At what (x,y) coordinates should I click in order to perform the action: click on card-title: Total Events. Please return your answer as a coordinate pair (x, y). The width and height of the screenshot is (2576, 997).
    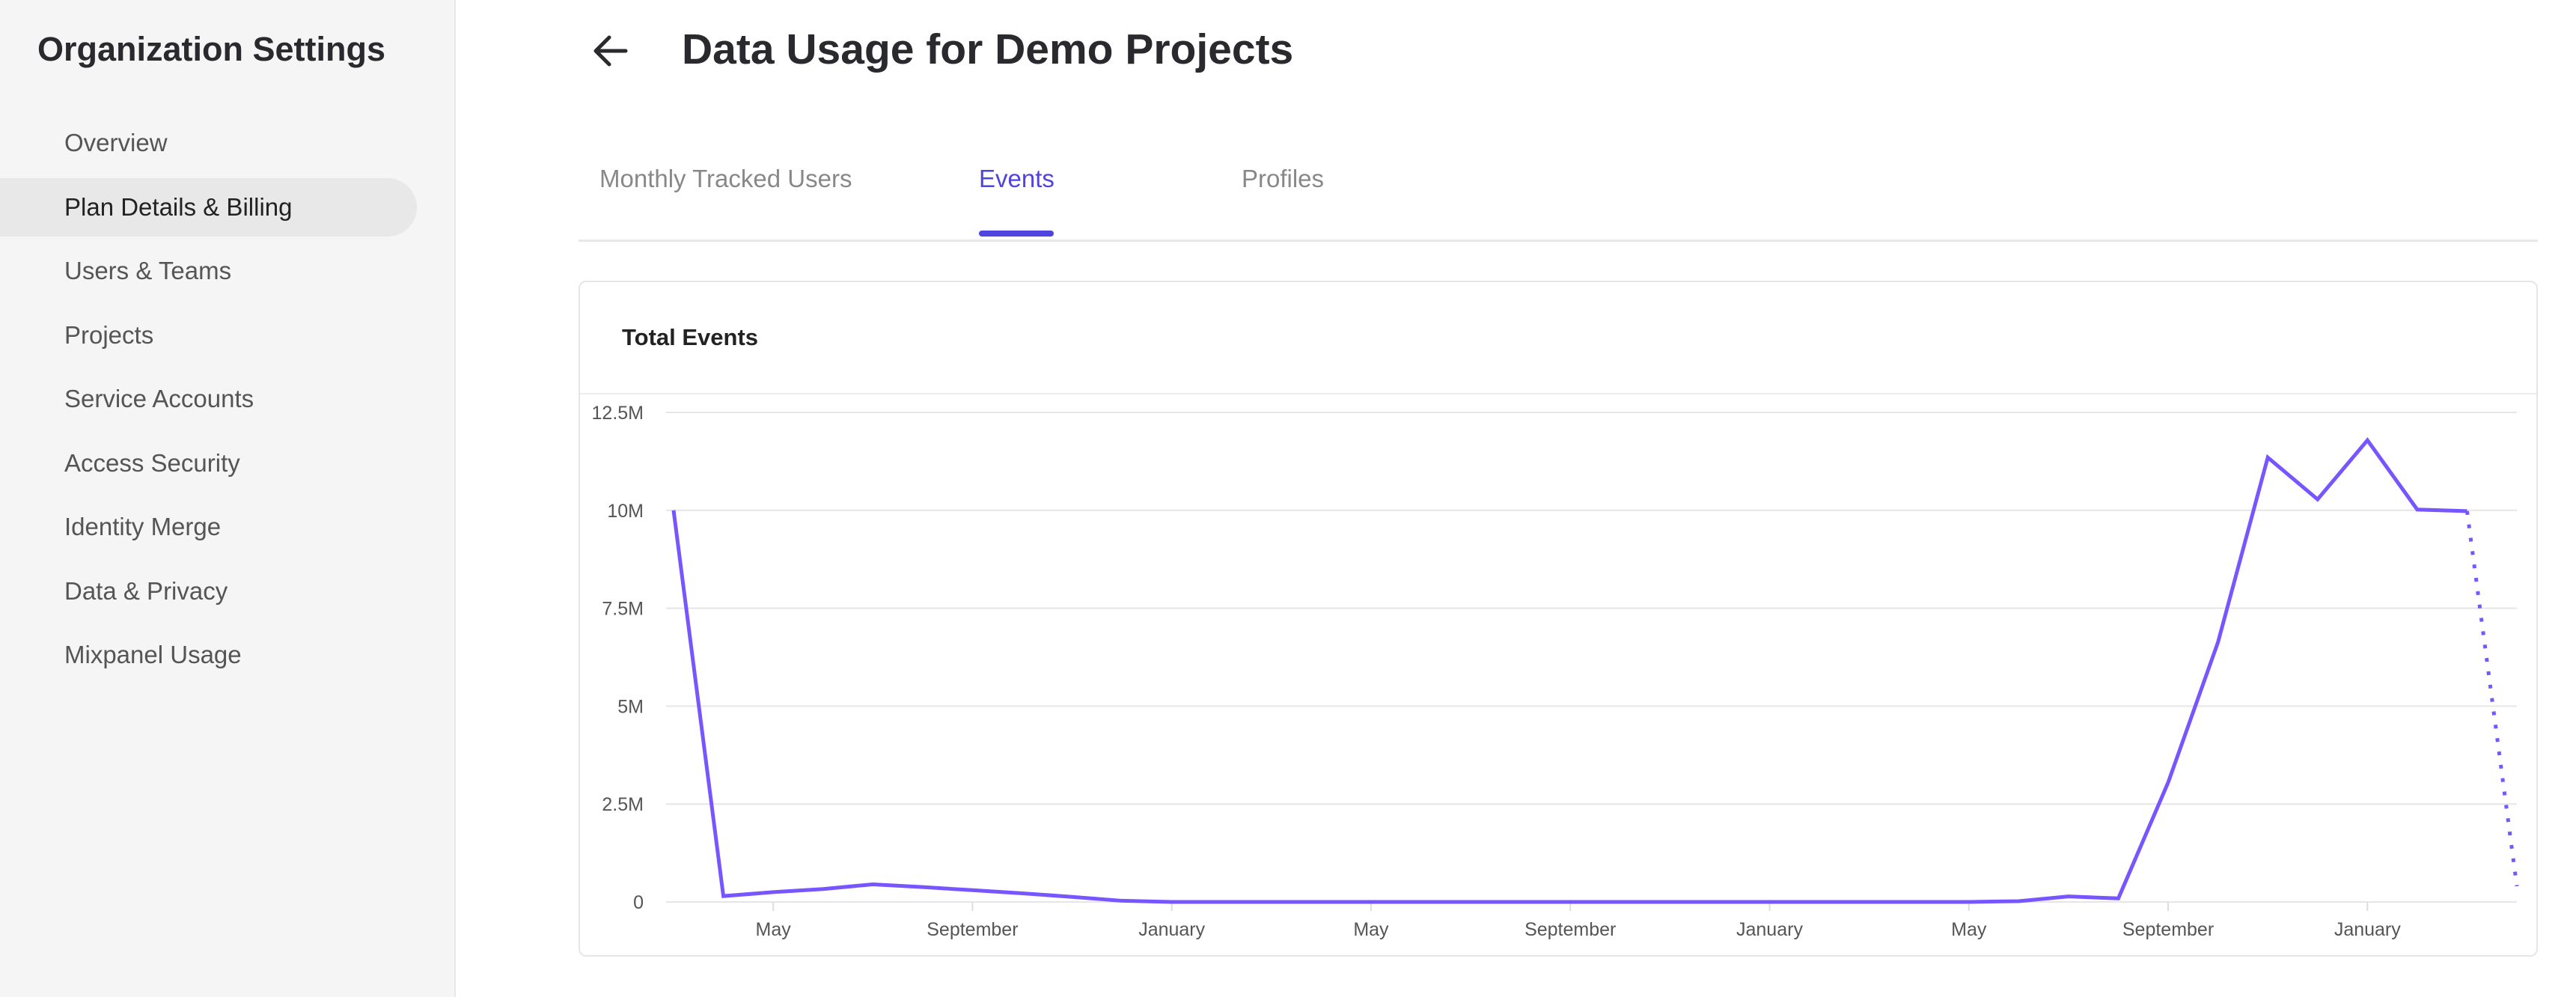
    Looking at the image, I should click on (690, 337).